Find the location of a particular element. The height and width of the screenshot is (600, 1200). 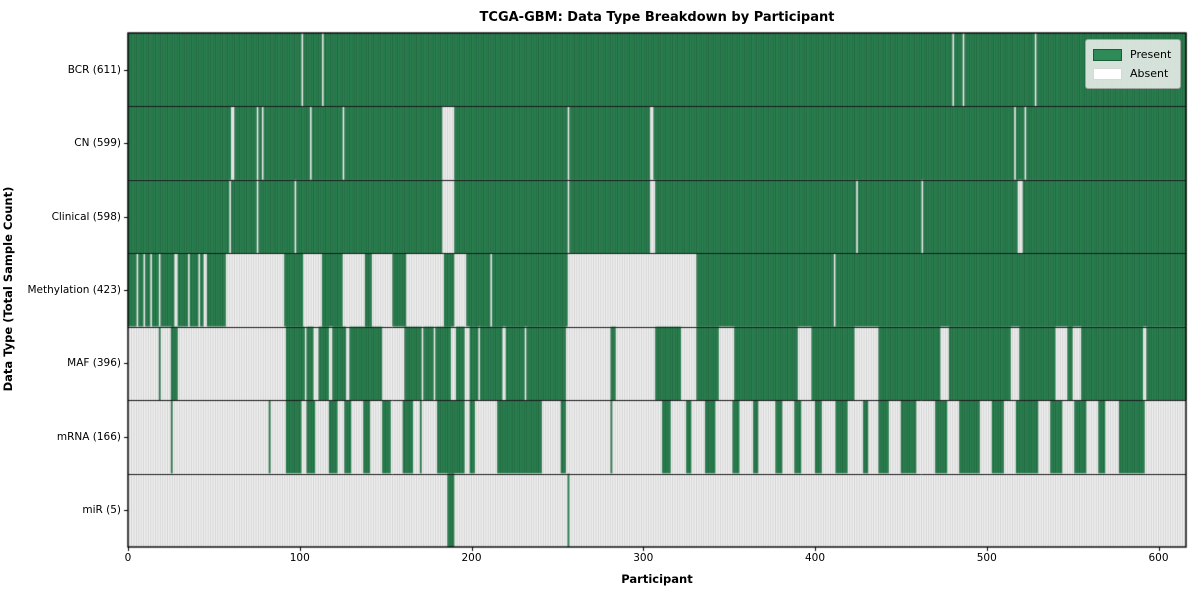

x-tick-label-500: 500 is located at coordinates (986, 558).